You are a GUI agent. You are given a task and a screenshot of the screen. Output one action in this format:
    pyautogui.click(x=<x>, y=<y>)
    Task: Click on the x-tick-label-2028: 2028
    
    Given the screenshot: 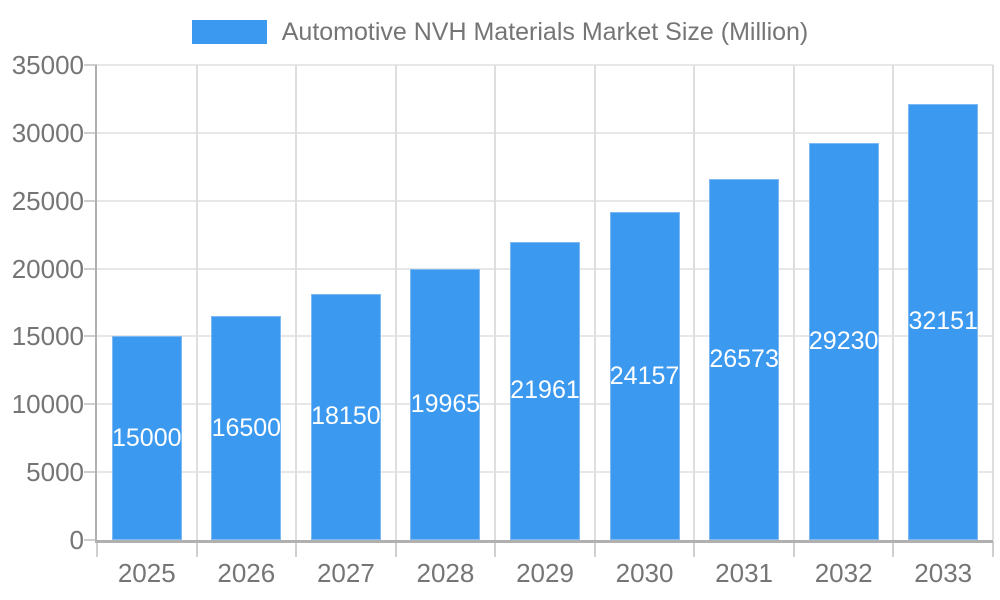 What is the action you would take?
    pyautogui.click(x=445, y=573)
    